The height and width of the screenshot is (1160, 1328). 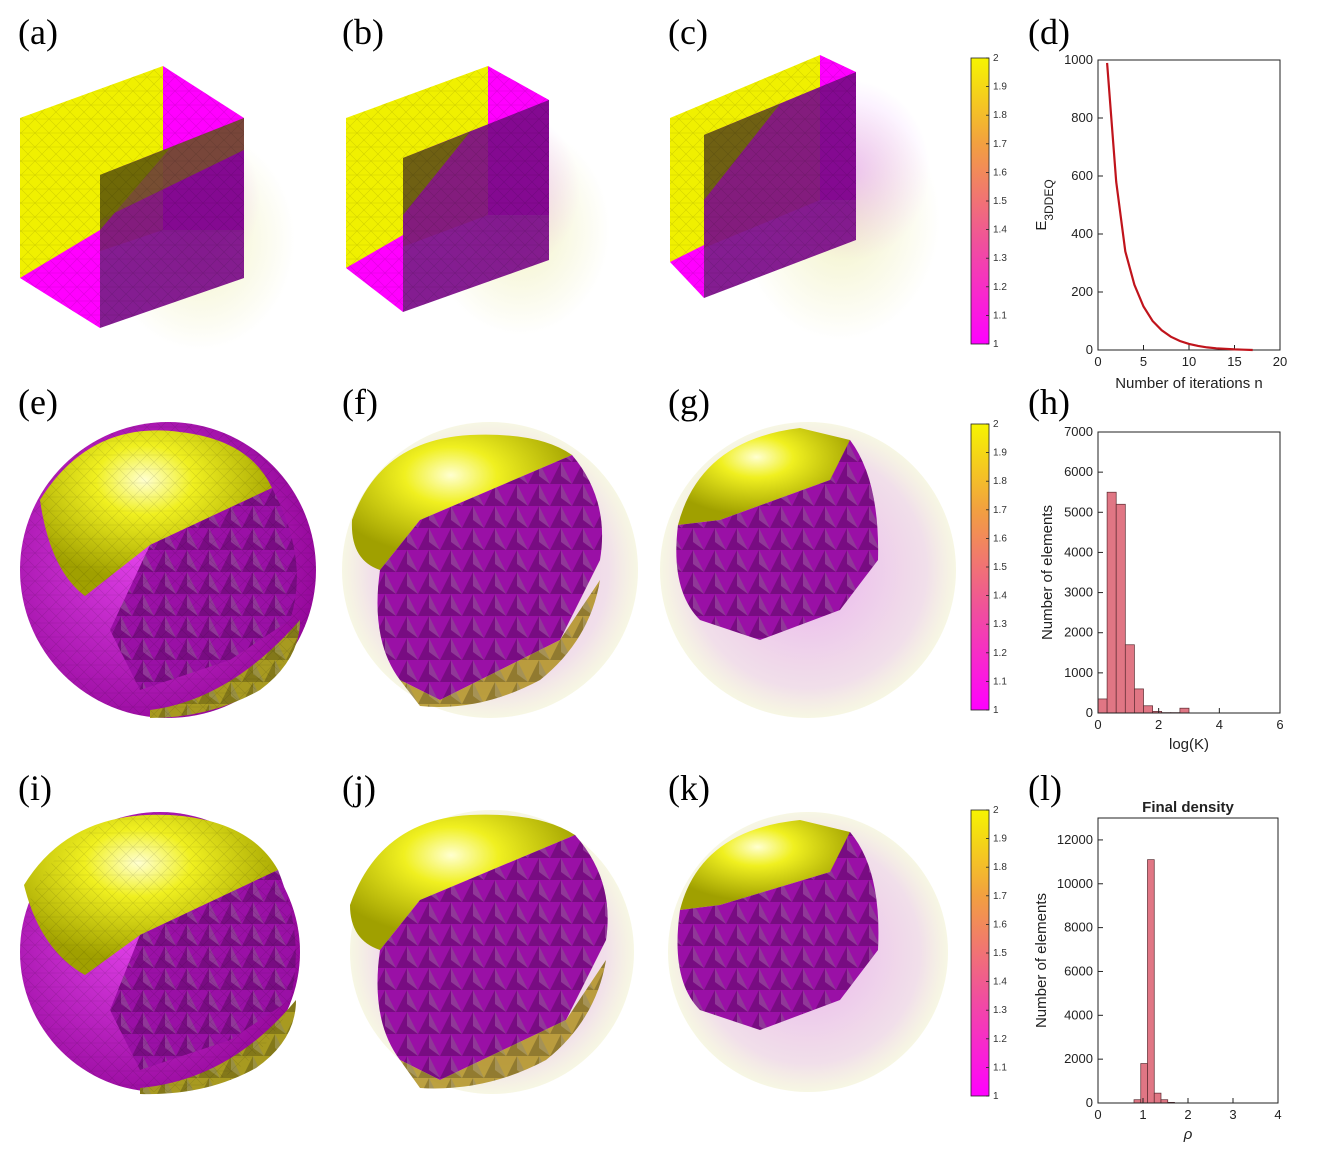 What do you see at coordinates (363, 32) in the screenshot?
I see `panel-label-b: (b)` at bounding box center [363, 32].